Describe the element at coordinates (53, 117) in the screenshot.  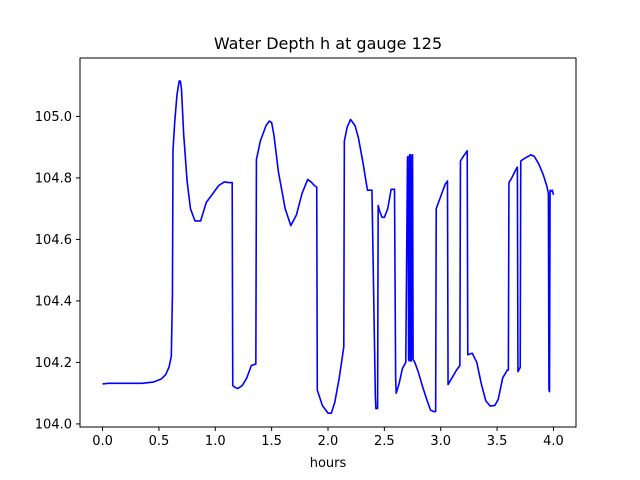
I see `y-tick-label: 105.0` at that location.